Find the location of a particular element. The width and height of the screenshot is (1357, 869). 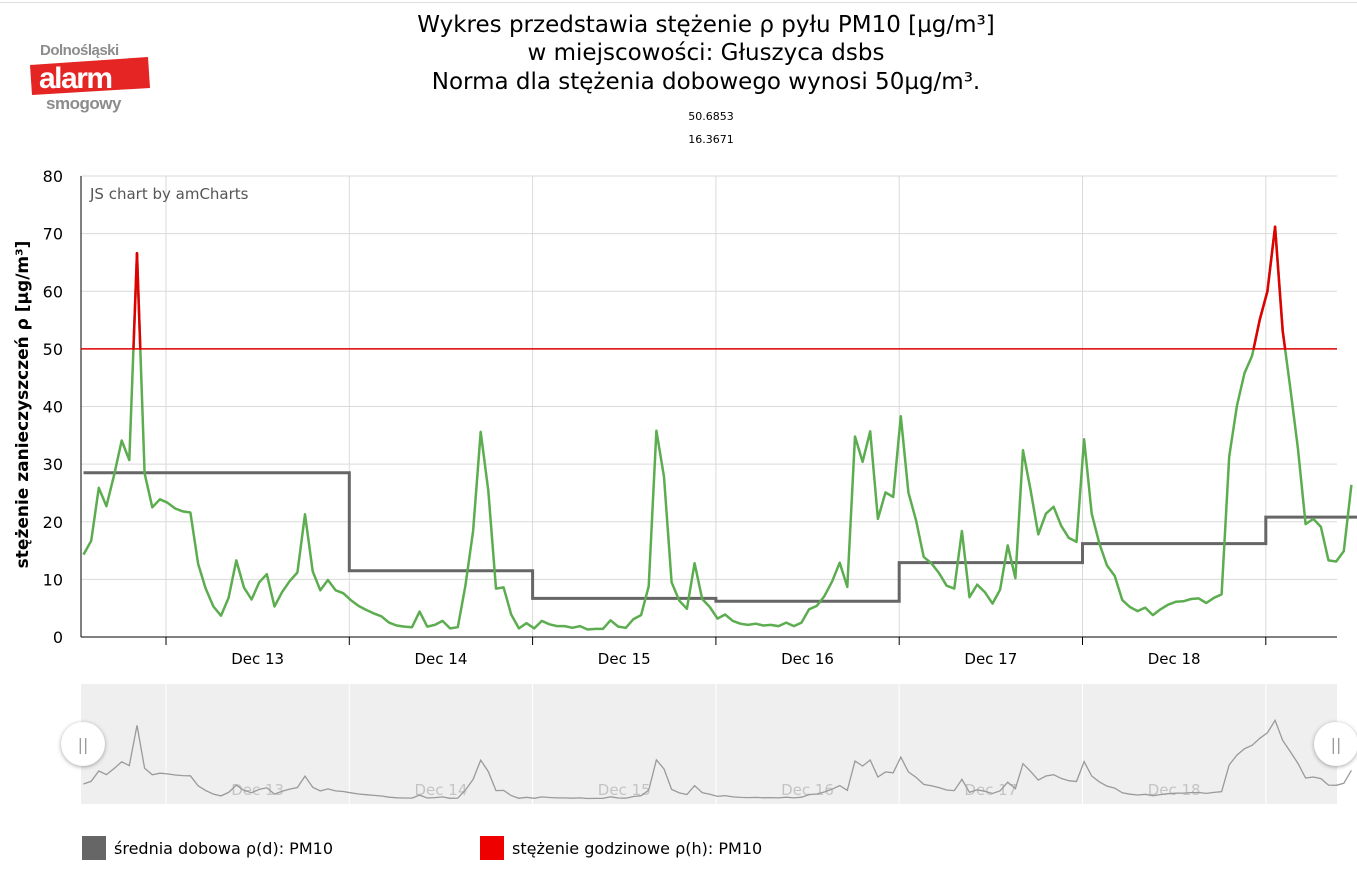

legend-item-hourly: stężenie godzinowe ρ(h): PM10 is located at coordinates (621, 848).